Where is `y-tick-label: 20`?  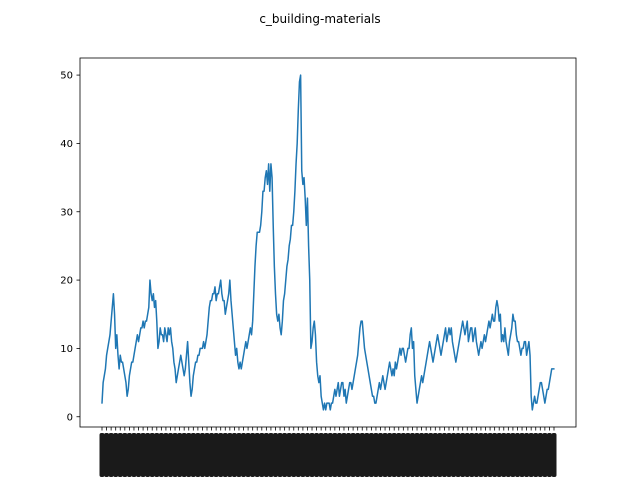
y-tick-label: 20 is located at coordinates (66, 281).